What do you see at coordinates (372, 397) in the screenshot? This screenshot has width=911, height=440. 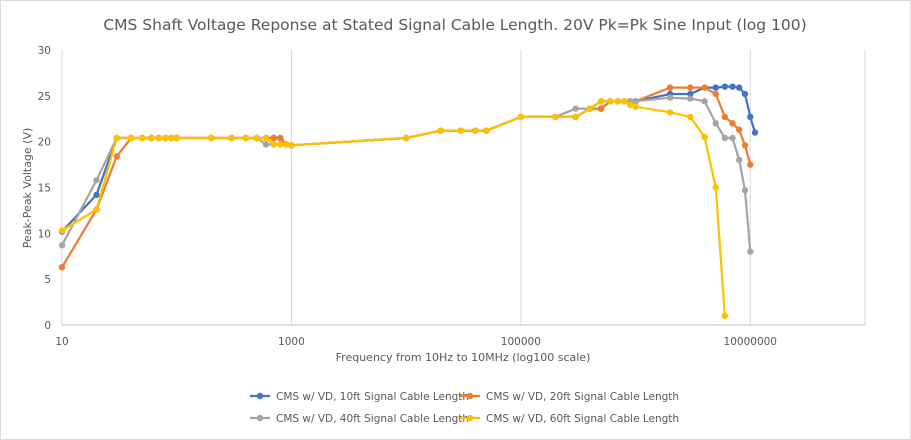 I see `legend-label-1: CMS w/ VD, 10ft Signal Cable Length` at bounding box center [372, 397].